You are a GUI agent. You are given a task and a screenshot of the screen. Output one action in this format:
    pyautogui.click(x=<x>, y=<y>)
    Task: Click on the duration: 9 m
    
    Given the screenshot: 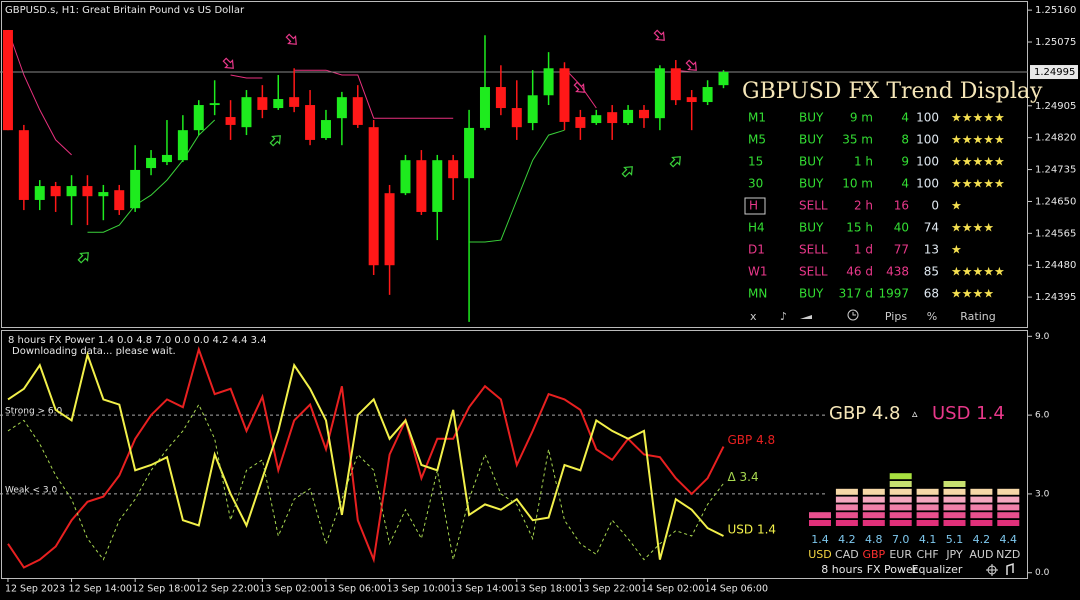 What is the action you would take?
    pyautogui.click(x=861, y=118)
    